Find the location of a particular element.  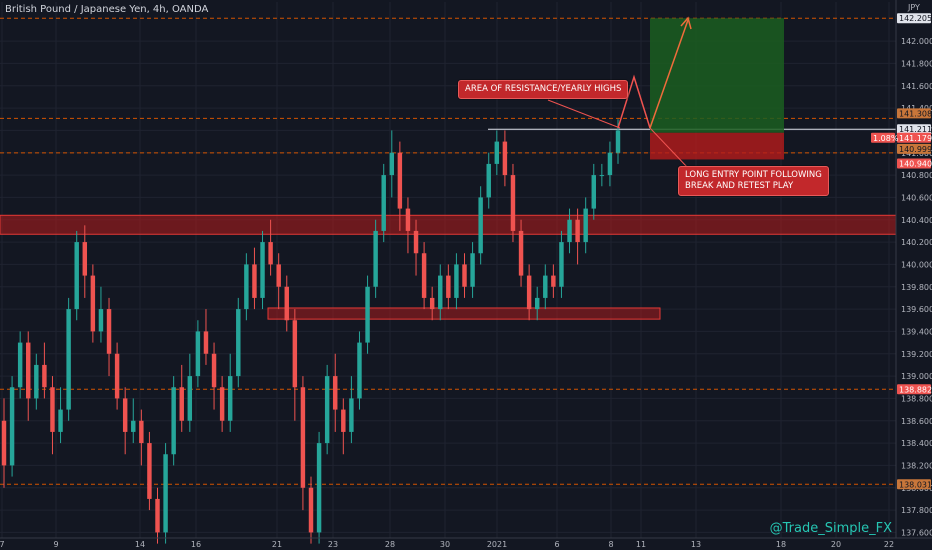

watermark-handle: @Trade_Simple_FX is located at coordinates (830, 528).